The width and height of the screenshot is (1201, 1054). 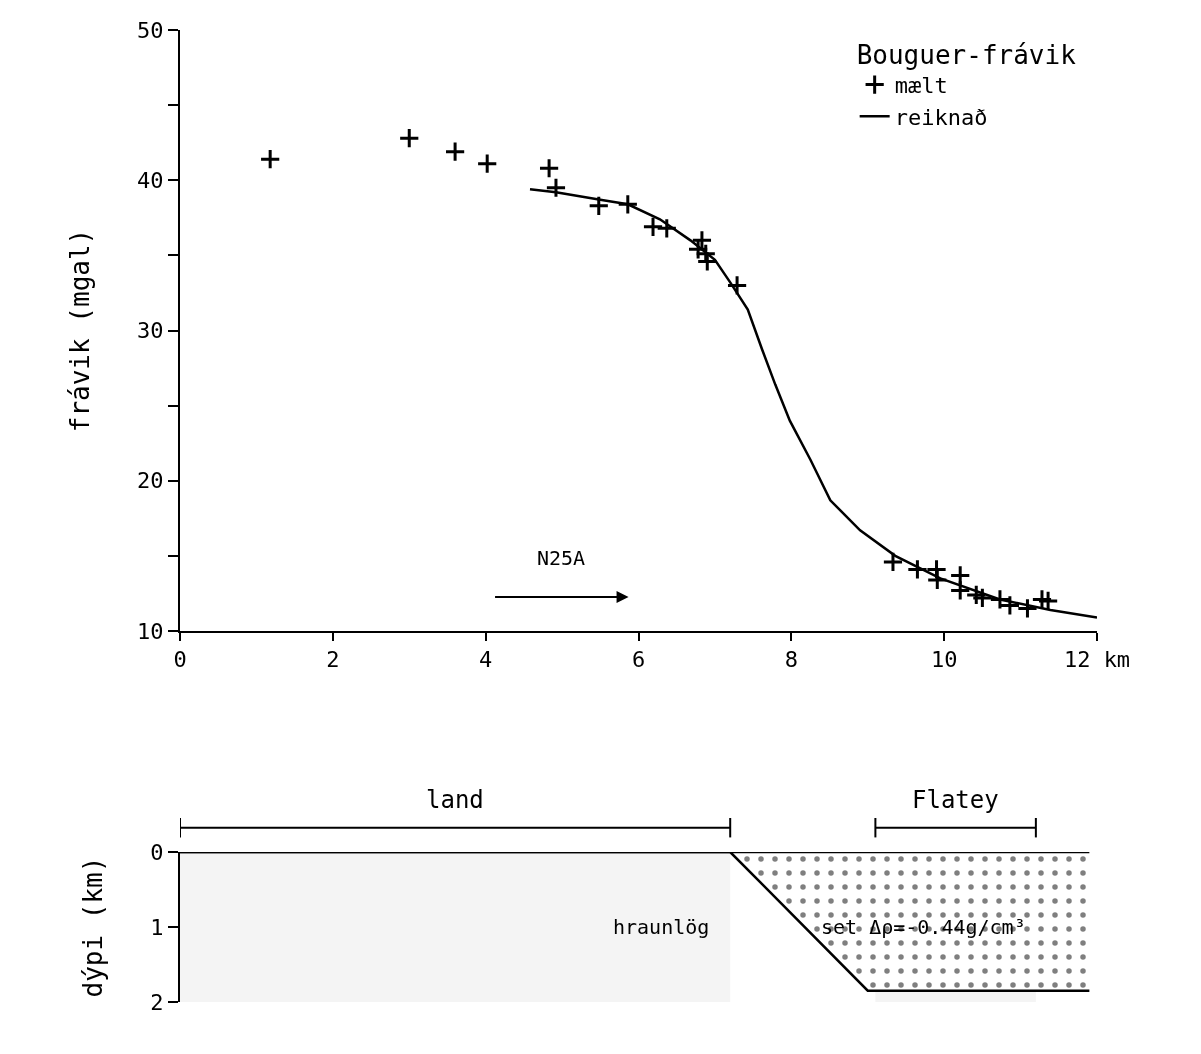 I want to click on y-tick-label: 40, so click(x=150, y=180).